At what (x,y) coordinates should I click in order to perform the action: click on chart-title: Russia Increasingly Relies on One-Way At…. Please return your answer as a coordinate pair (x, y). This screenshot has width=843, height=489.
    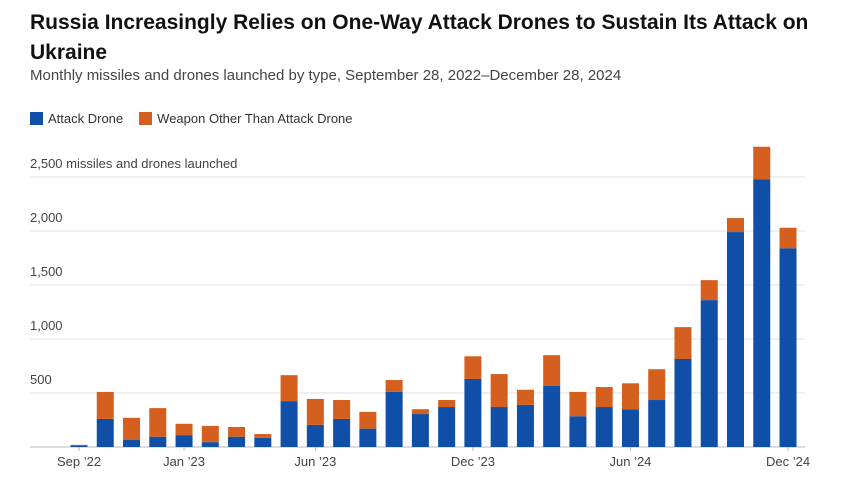
    Looking at the image, I should click on (419, 37).